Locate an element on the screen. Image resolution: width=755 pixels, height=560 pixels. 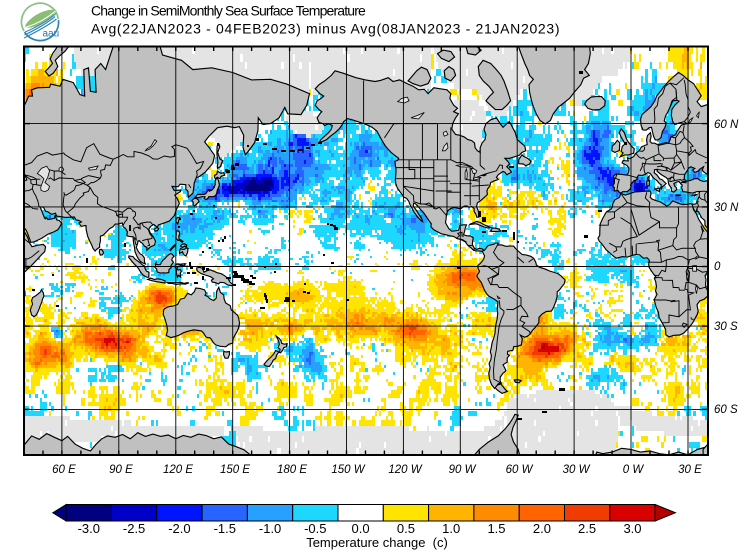
svg-text: 2.0 is located at coordinates (542, 528).